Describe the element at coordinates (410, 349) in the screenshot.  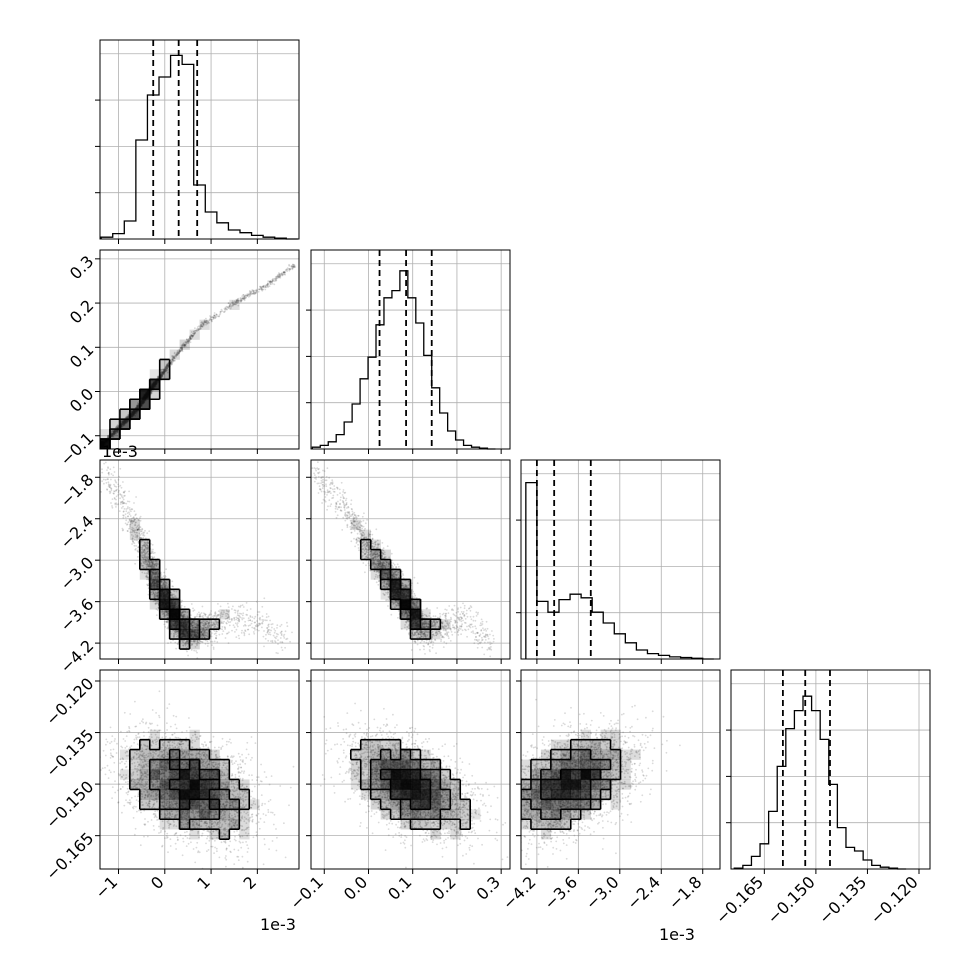
I see `panel-frame` at that location.